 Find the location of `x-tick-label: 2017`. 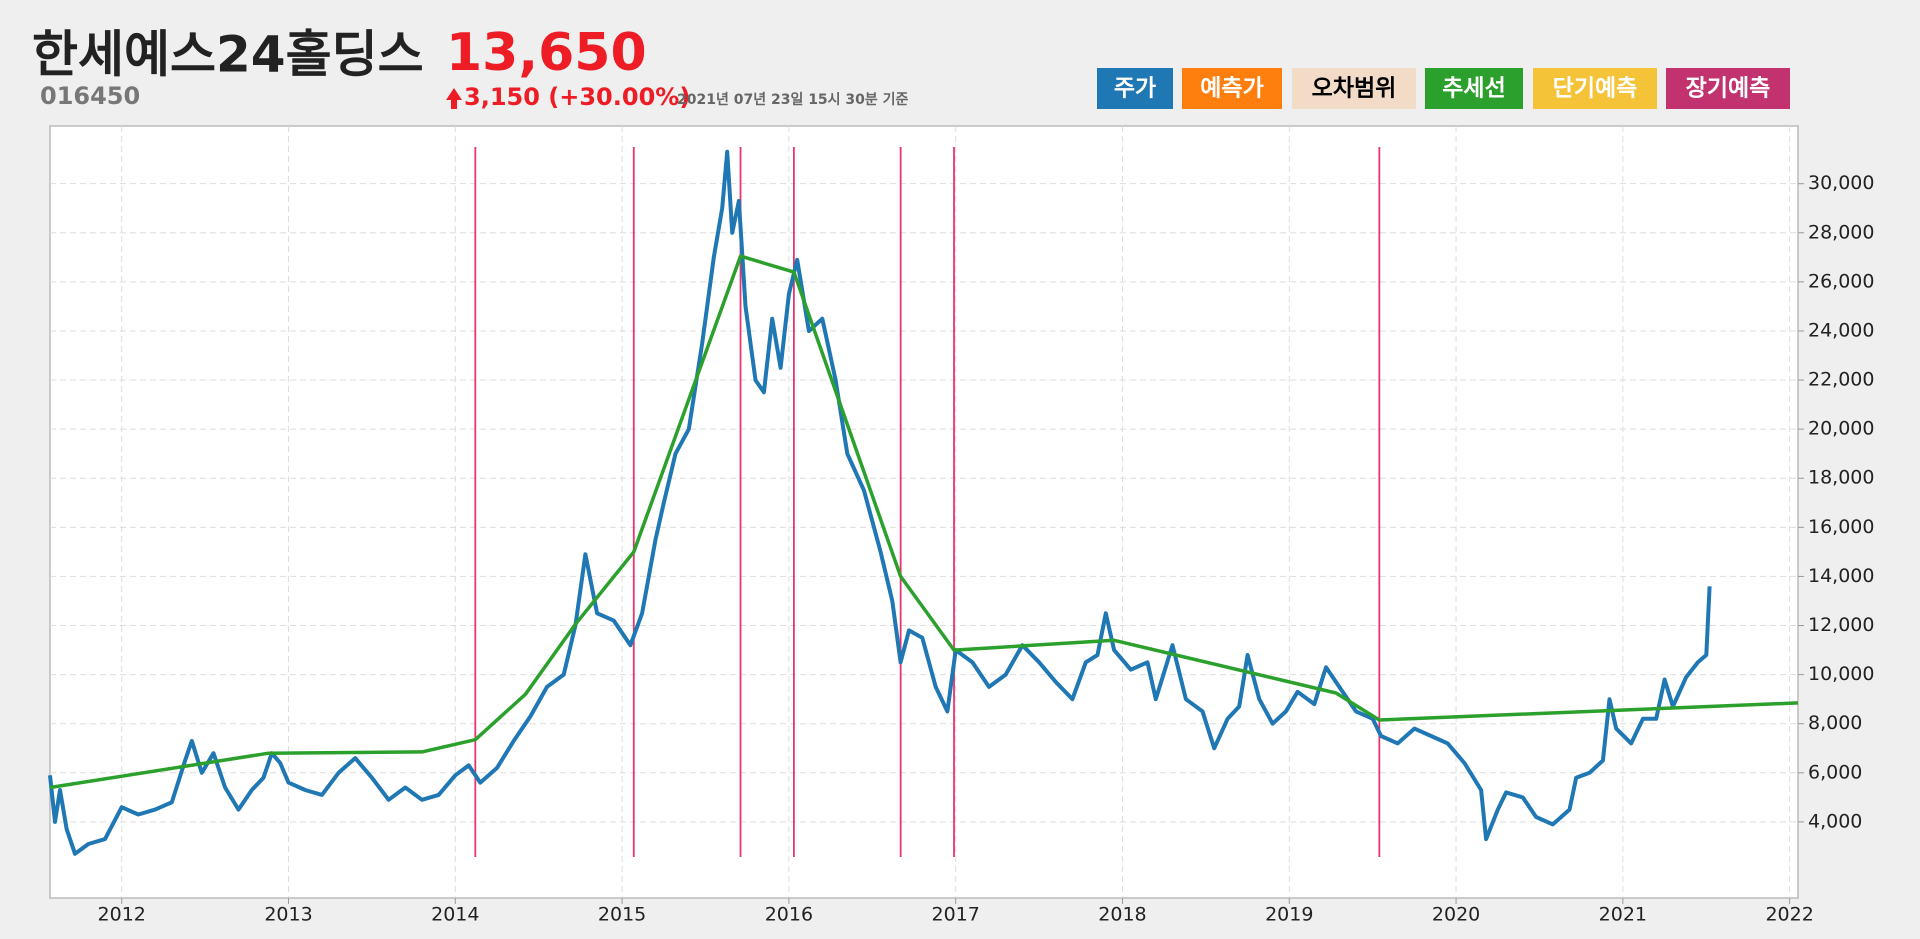

x-tick-label: 2017 is located at coordinates (956, 915).